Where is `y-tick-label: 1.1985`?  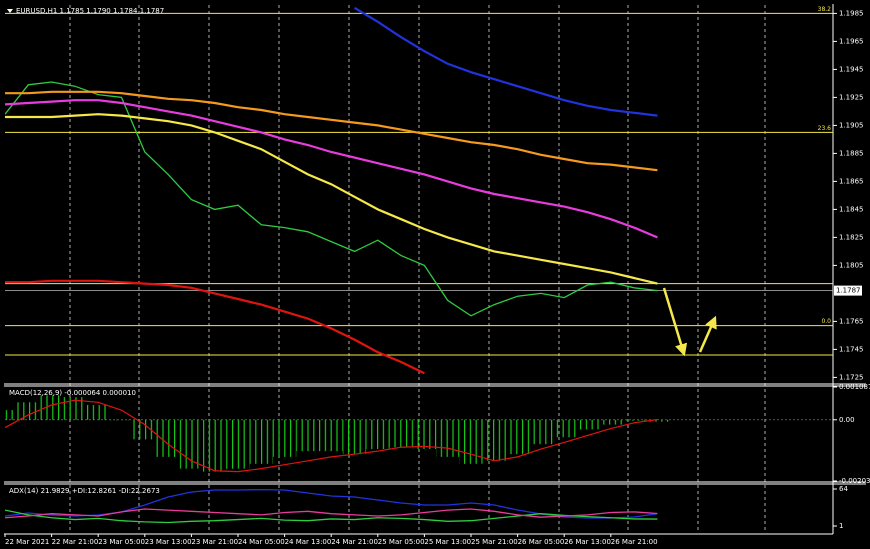 y-tick-label: 1.1985 is located at coordinates (851, 13).